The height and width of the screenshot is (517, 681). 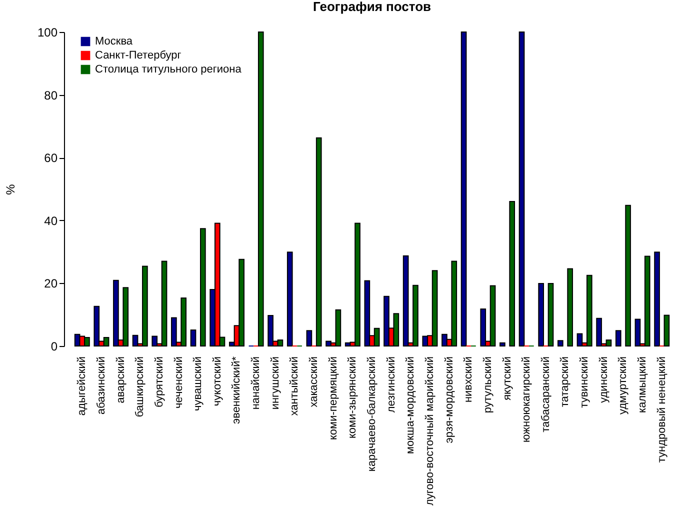 I want to click on y-tick-label: 20, so click(x=51, y=283).